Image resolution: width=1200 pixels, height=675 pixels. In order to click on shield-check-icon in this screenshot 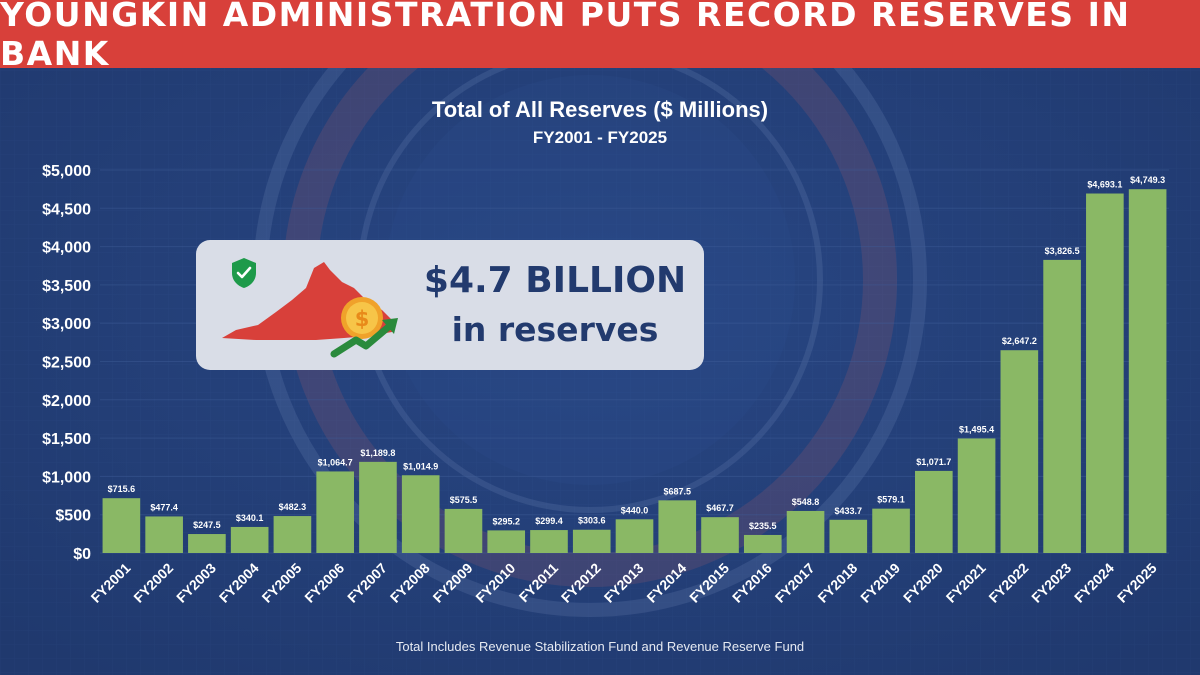, I will do `click(244, 273)`.